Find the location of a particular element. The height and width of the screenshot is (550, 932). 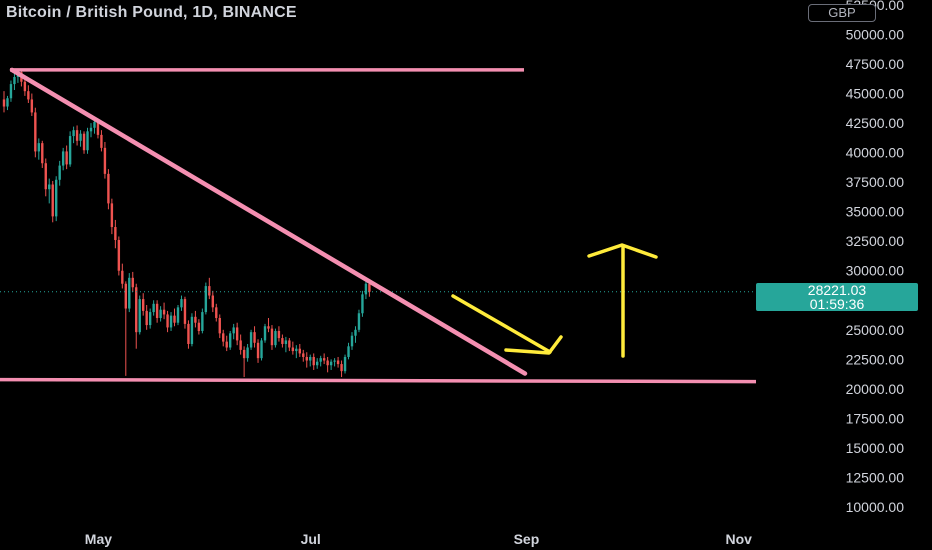

y-tick-label: 40000.00 is located at coordinates (875, 153).